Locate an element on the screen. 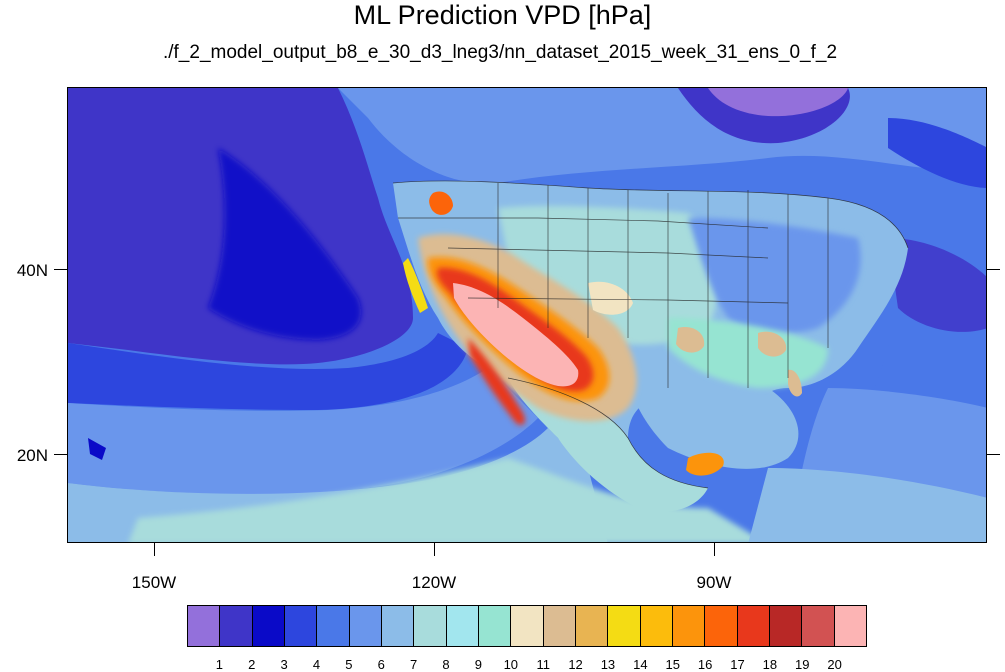  lat-label-40n: 40N is located at coordinates (32, 270).